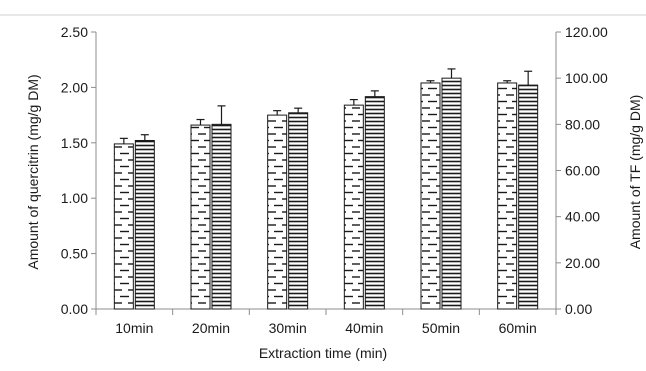 The image size is (646, 371). Describe the element at coordinates (635, 172) in the screenshot. I see `right-y-axis-title: Amount of TF (mg/g DM)` at that location.